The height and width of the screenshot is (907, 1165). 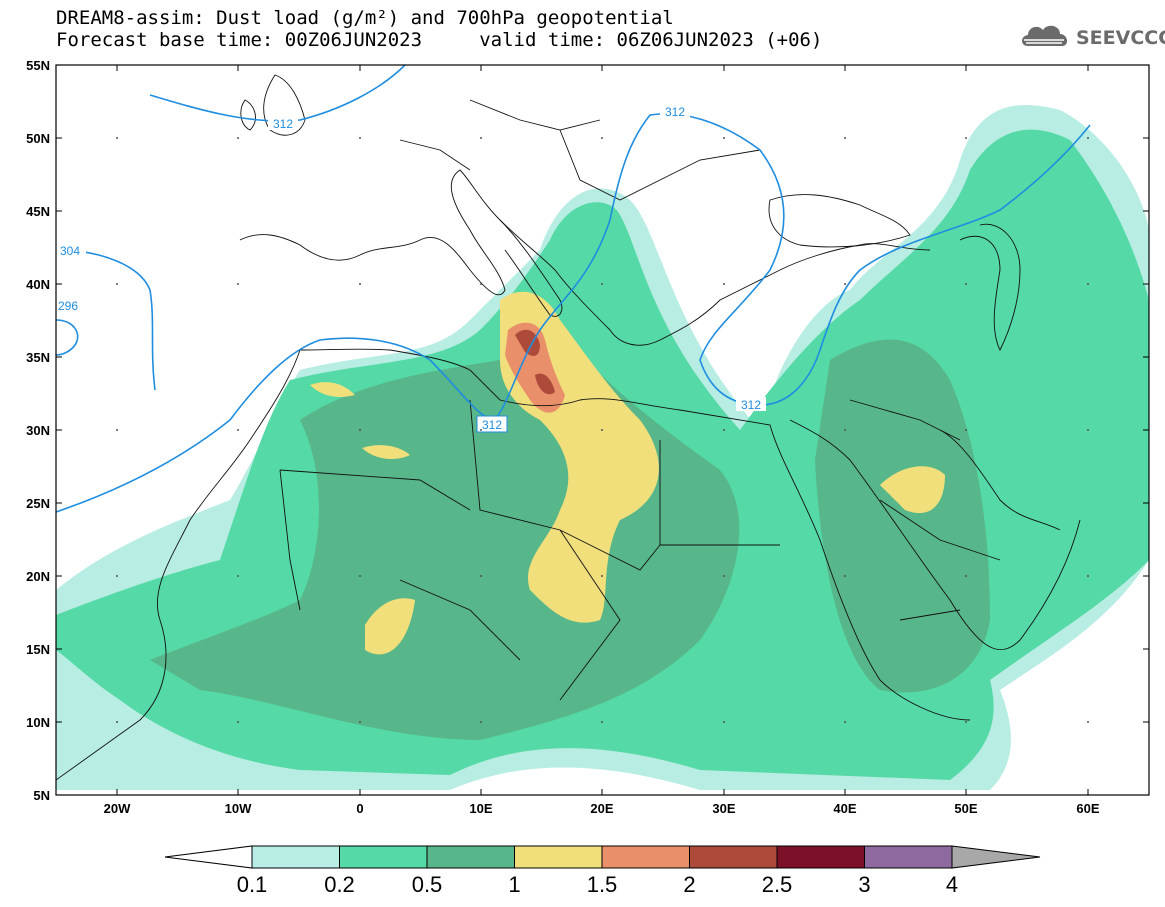 I want to click on logo-text: SEEVCCC, so click(x=1120, y=38).